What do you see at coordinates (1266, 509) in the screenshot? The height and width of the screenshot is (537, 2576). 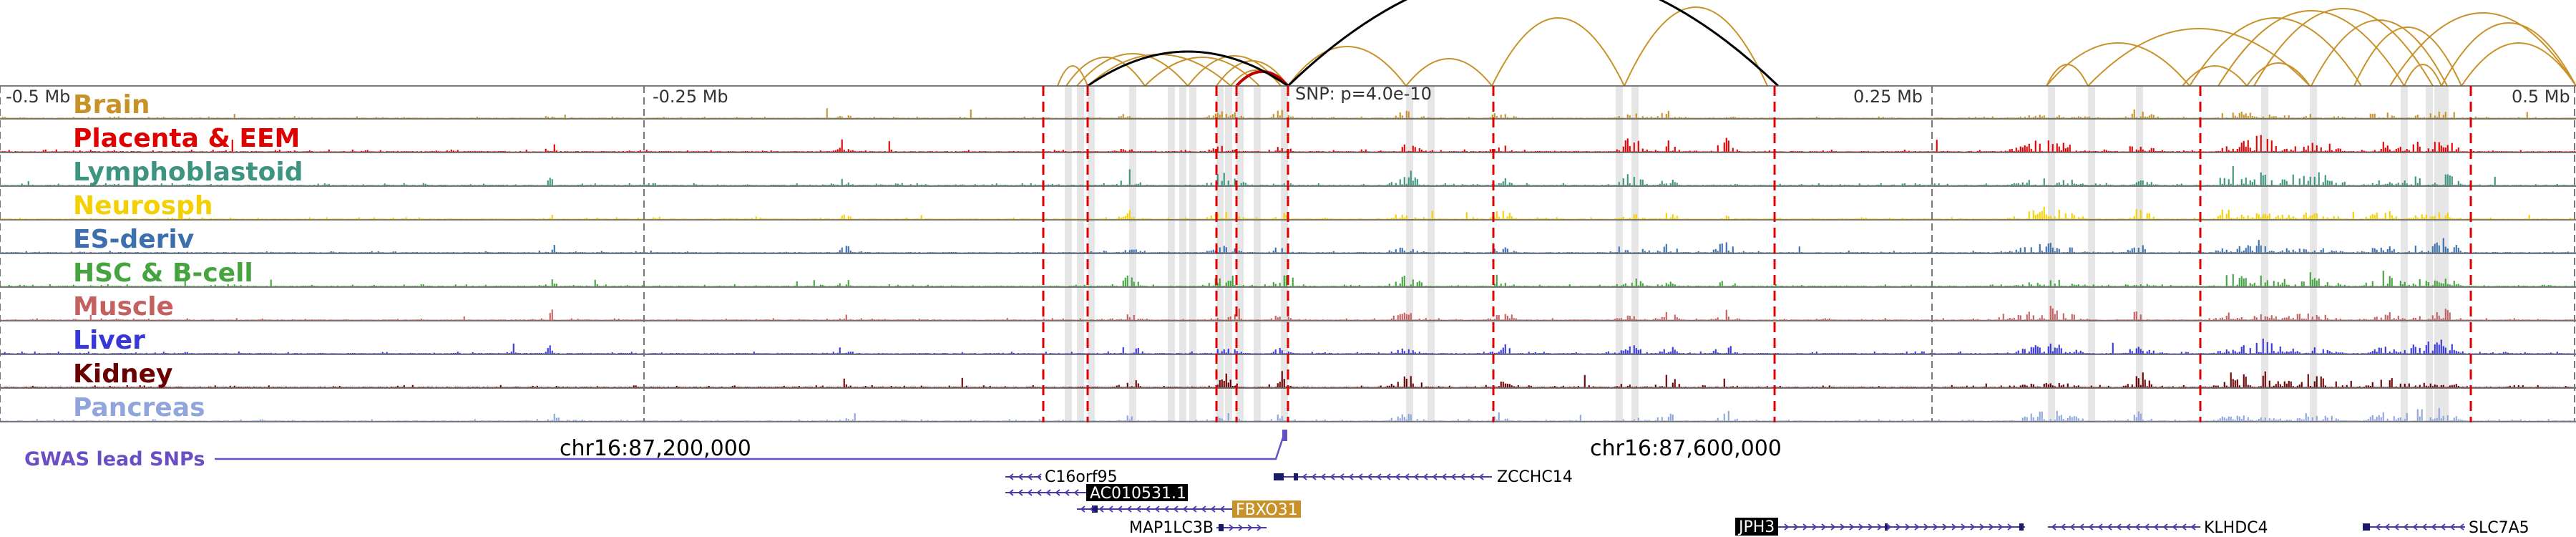 I see `gene-label-box` at bounding box center [1266, 509].